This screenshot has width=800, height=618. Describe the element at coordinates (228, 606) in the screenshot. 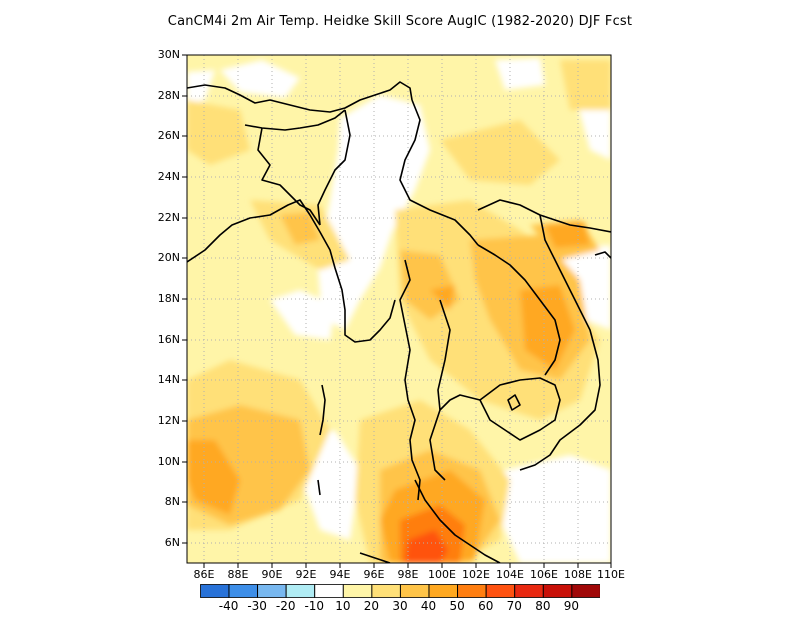

I see `colorbar-label: -40` at that location.